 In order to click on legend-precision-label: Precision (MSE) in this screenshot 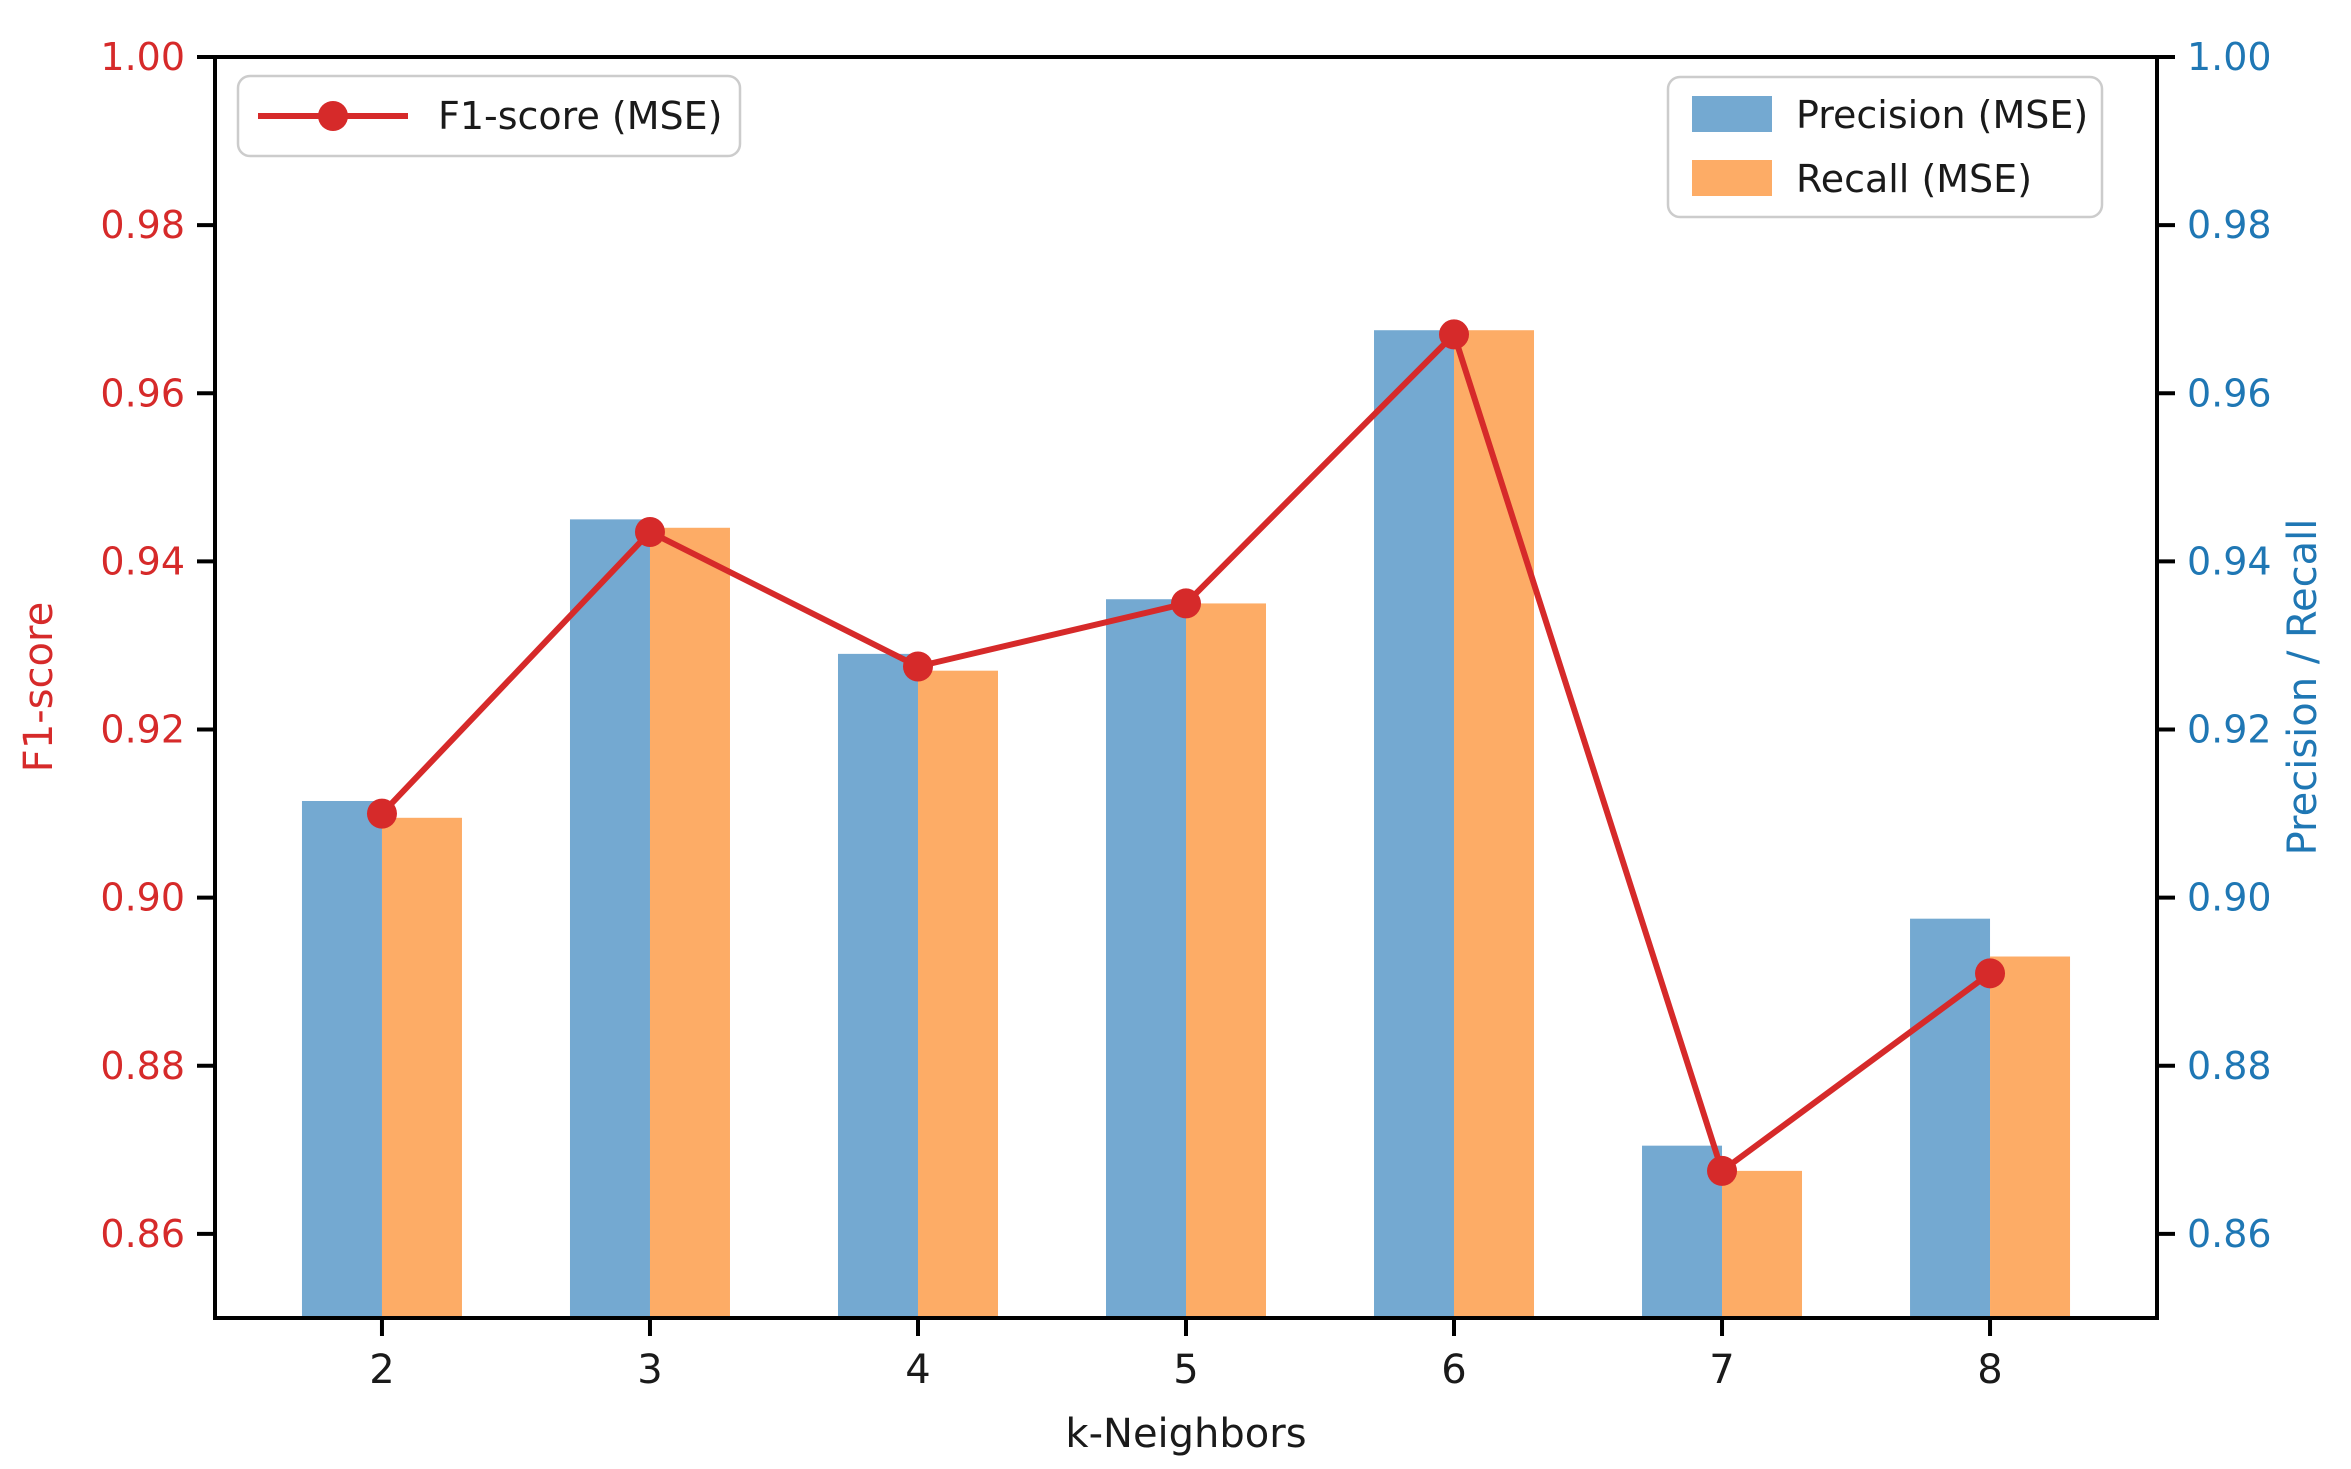, I will do `click(1942, 115)`.